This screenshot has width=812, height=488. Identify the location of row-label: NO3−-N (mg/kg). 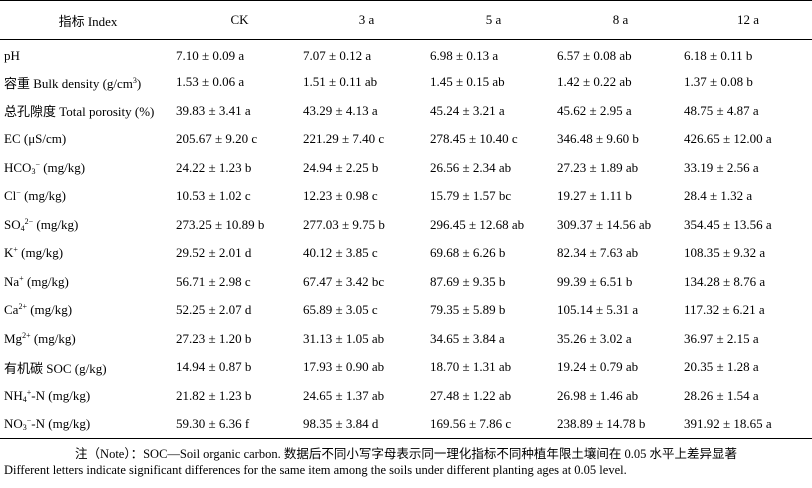
(88, 424).